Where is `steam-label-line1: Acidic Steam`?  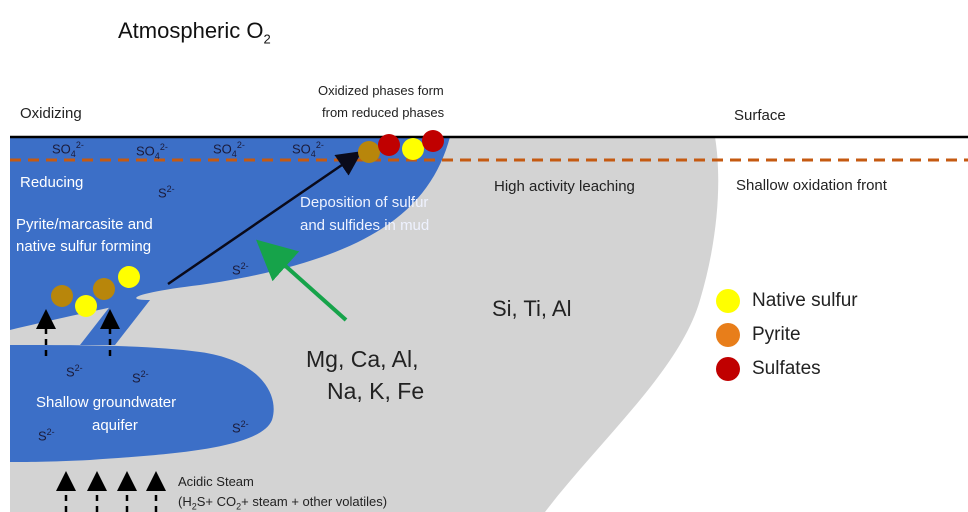 steam-label-line1: Acidic Steam is located at coordinates (216, 481).